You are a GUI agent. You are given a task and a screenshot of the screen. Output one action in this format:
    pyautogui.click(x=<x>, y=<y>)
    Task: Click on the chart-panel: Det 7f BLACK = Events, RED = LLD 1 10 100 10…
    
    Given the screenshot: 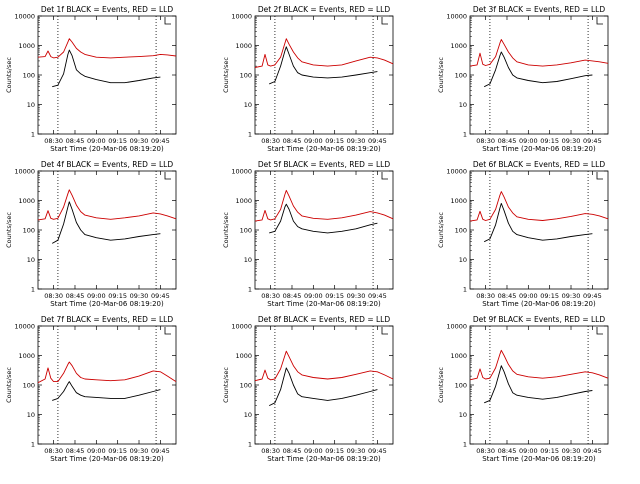 What is the action you would take?
    pyautogui.click(x=91, y=389)
    